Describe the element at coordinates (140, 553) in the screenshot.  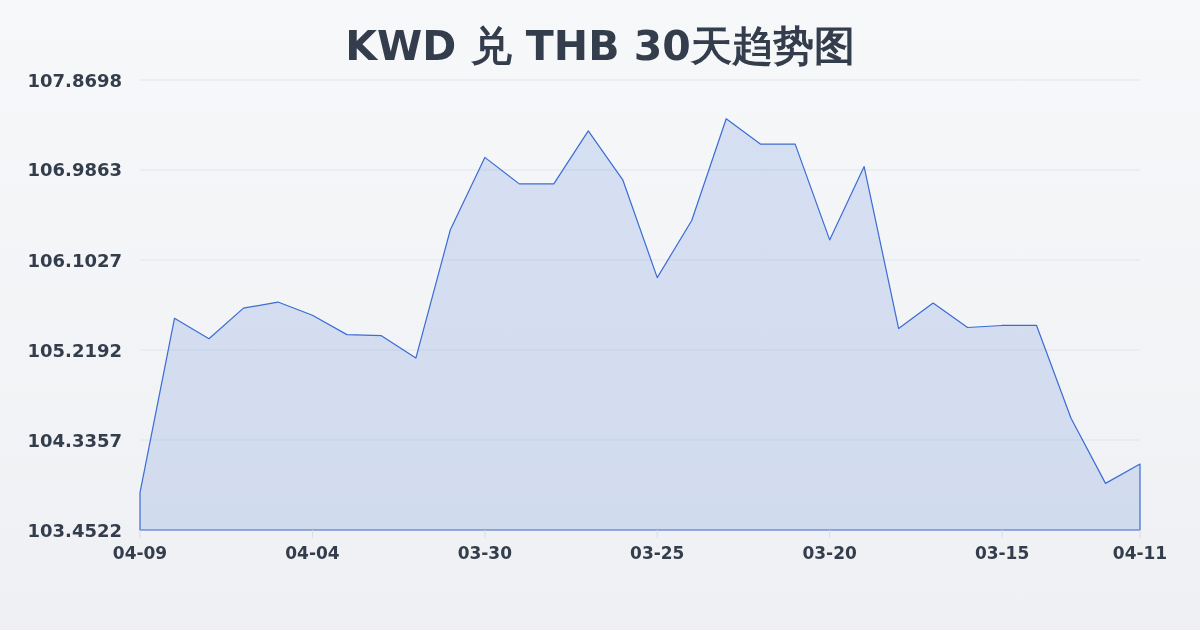
I see `x-tick-label: 04-09` at that location.